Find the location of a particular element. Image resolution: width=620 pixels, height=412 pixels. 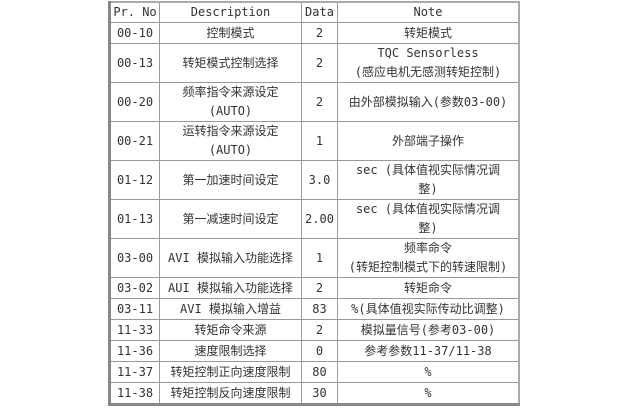

cell-description: 速度限制选择 is located at coordinates (230, 351).